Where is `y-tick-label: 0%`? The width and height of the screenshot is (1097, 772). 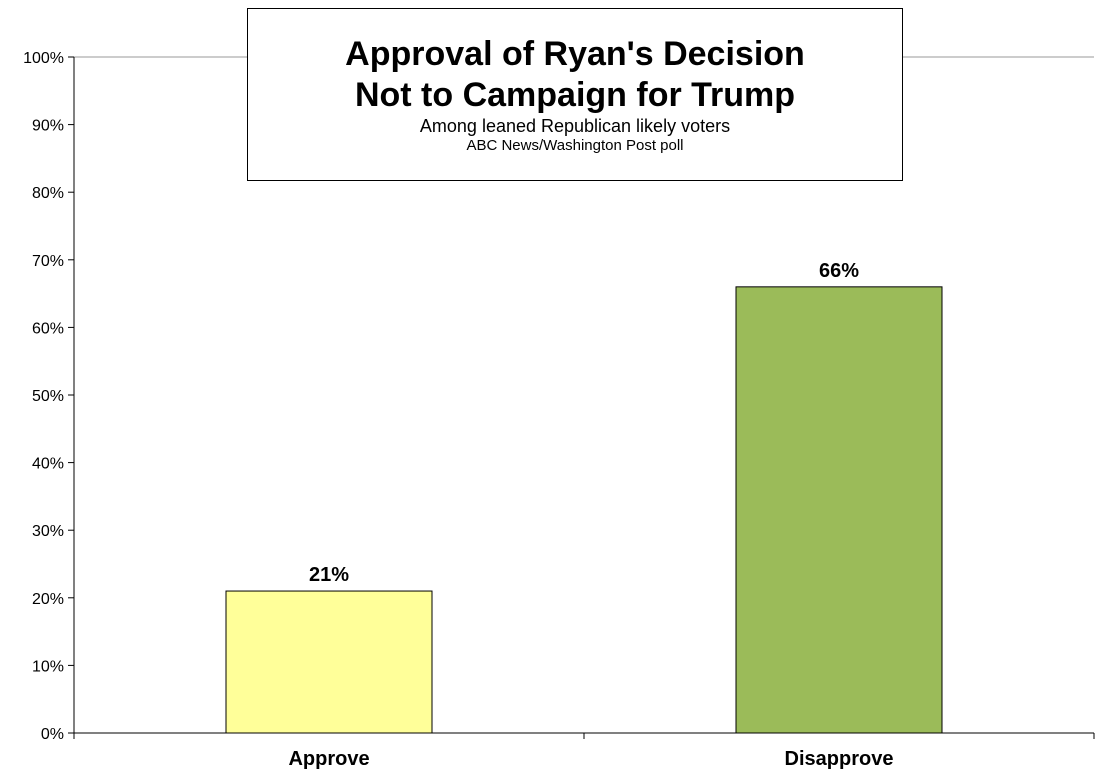 y-tick-label: 0% is located at coordinates (52, 734).